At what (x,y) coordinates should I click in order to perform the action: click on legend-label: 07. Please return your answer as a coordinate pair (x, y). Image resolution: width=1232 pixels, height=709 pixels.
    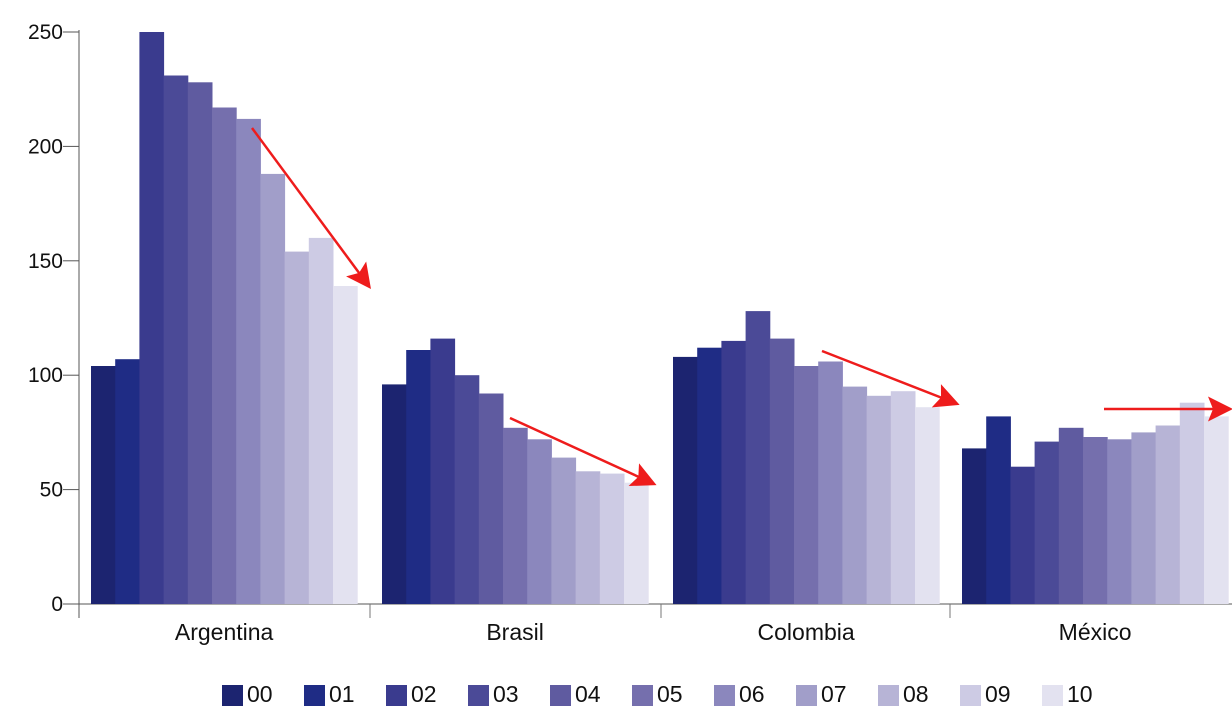
    Looking at the image, I should click on (834, 694).